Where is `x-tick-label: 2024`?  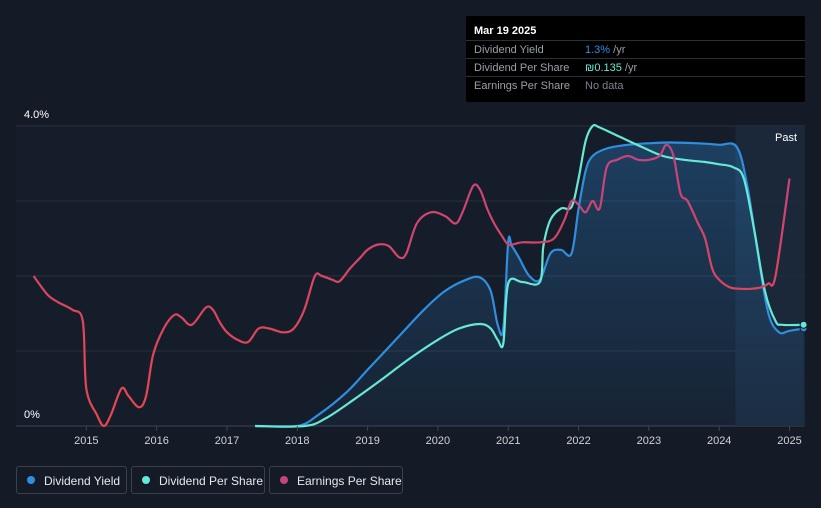
x-tick-label: 2024 is located at coordinates (719, 441).